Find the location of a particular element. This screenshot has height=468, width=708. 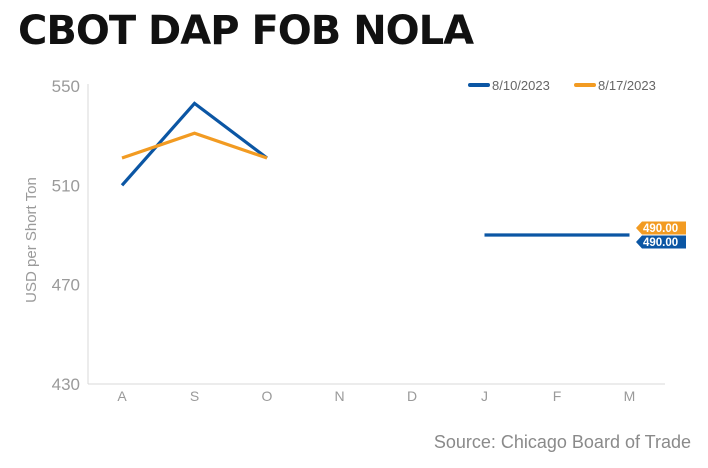

legend-label-1: 8/10/2023 is located at coordinates (521, 85).